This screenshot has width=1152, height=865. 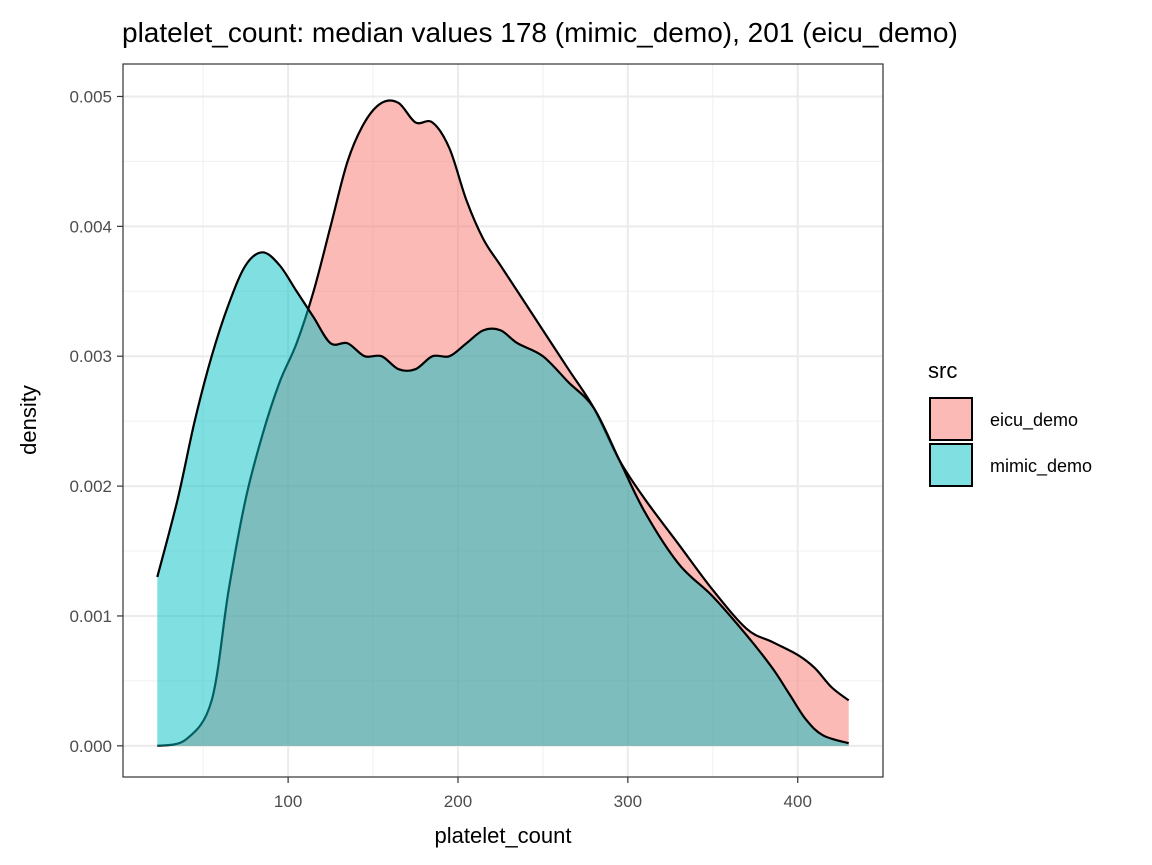 I want to click on legend-title: src, so click(x=942, y=370).